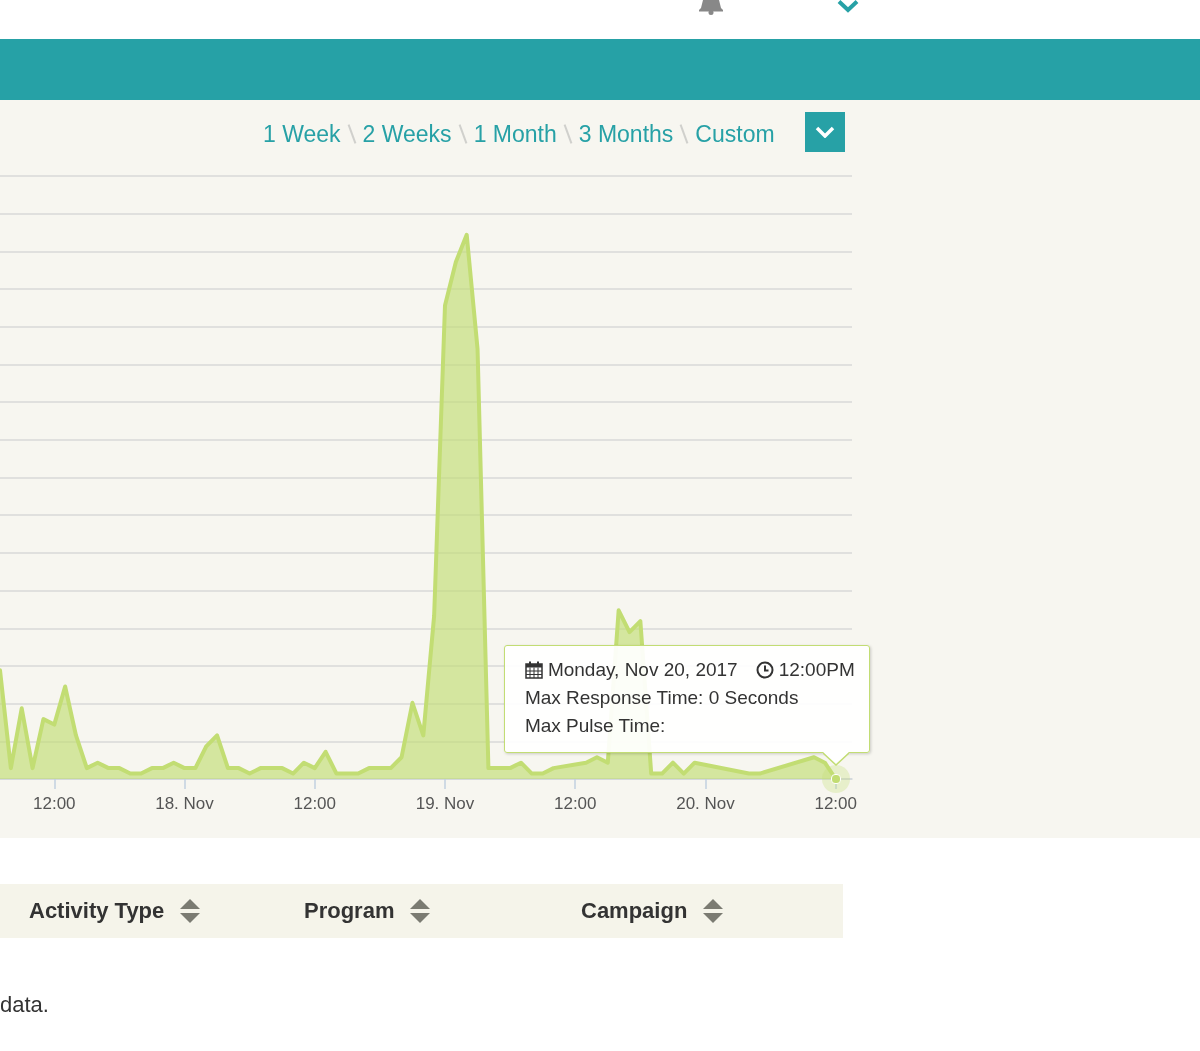  I want to click on text: 1 Week, so click(302, 134).